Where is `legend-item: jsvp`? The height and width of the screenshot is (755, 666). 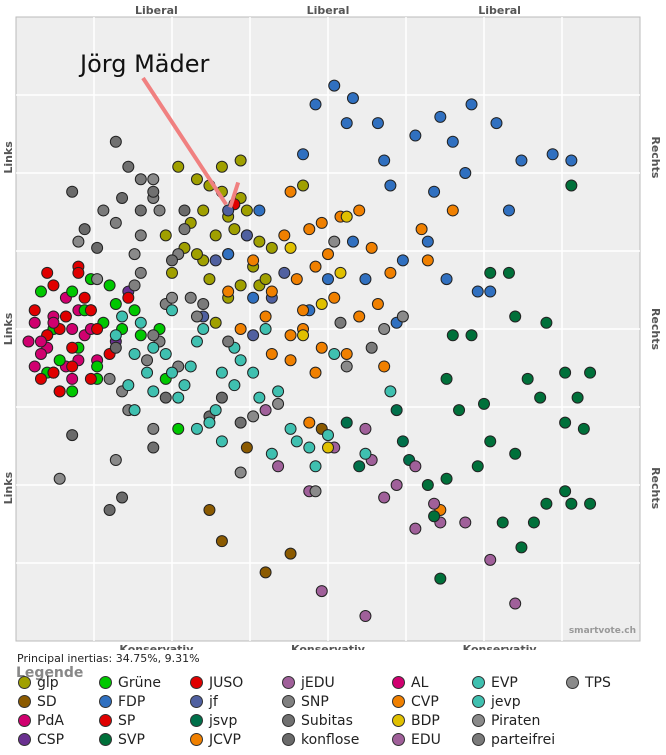 legend-item: jsvp is located at coordinates (213, 720).